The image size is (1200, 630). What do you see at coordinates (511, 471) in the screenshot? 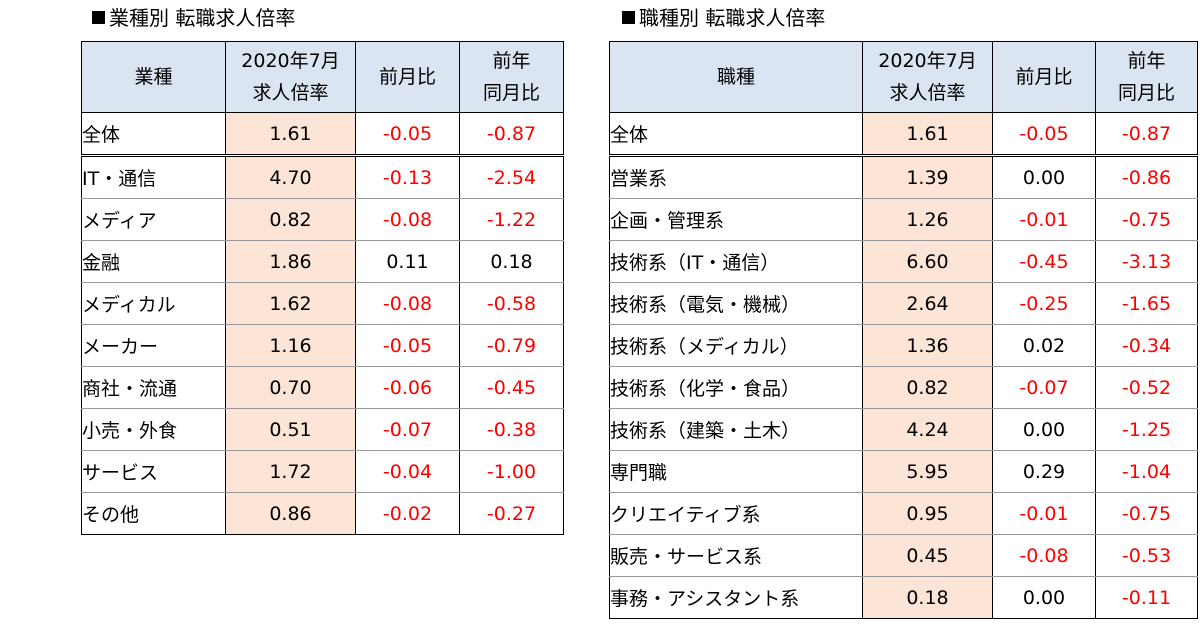
I see `row-yoy: -1.00` at bounding box center [511, 471].